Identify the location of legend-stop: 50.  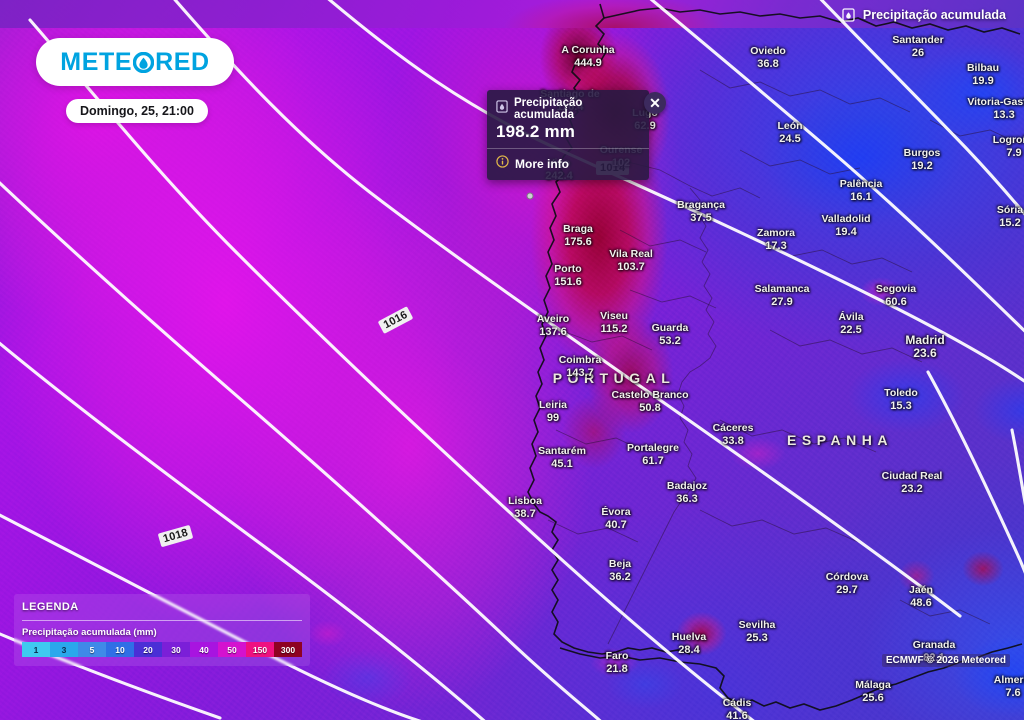
(232, 649).